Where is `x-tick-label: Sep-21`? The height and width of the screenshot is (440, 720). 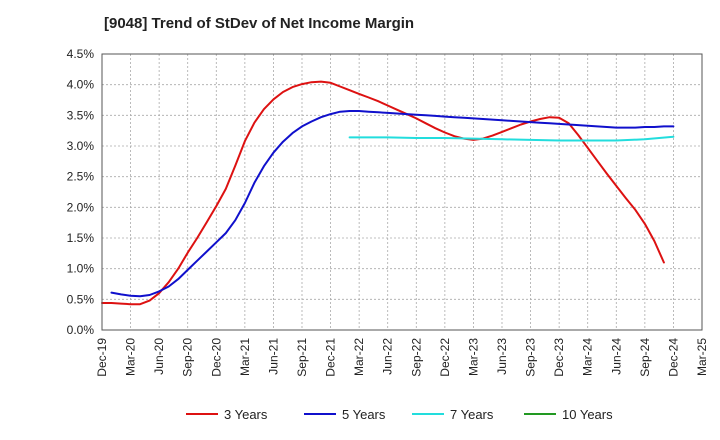 x-tick-label: Sep-21 is located at coordinates (302, 357).